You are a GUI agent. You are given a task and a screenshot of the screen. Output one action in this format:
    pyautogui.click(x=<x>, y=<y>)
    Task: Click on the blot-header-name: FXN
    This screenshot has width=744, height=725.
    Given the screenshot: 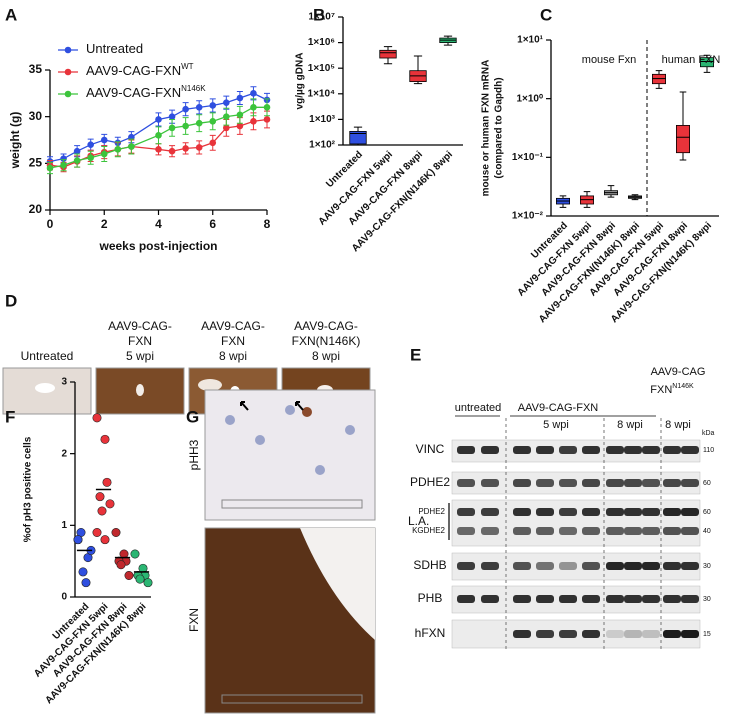 What is the action you would take?
    pyautogui.click(x=661, y=390)
    